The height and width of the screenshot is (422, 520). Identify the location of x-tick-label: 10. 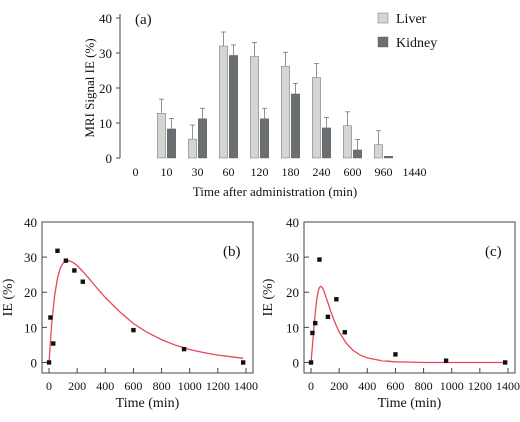
(167, 172).